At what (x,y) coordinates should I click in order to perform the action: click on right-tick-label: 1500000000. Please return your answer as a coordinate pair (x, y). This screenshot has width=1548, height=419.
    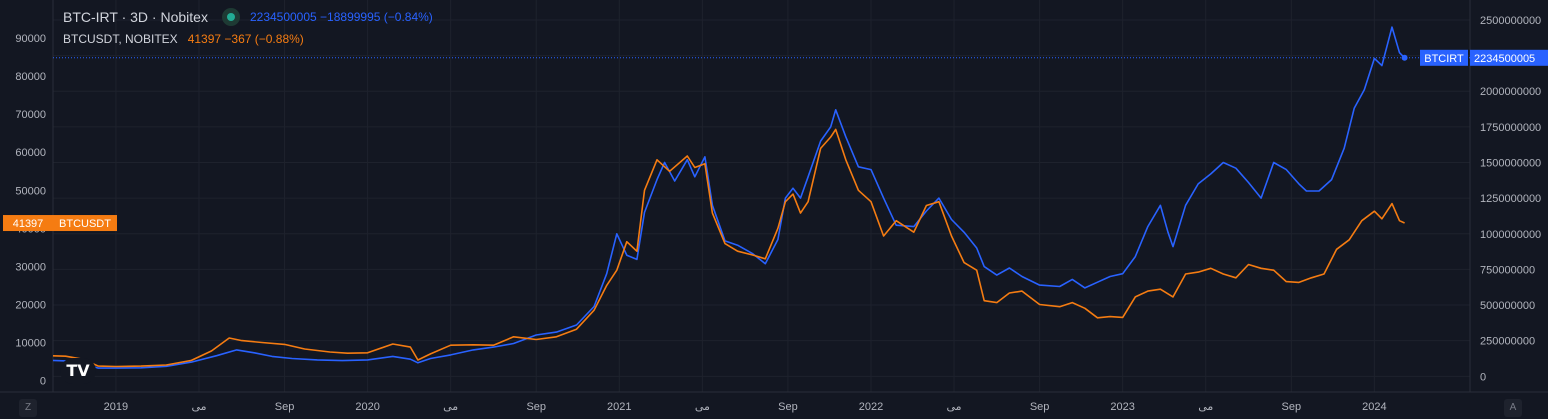
    Looking at the image, I should click on (1510, 164).